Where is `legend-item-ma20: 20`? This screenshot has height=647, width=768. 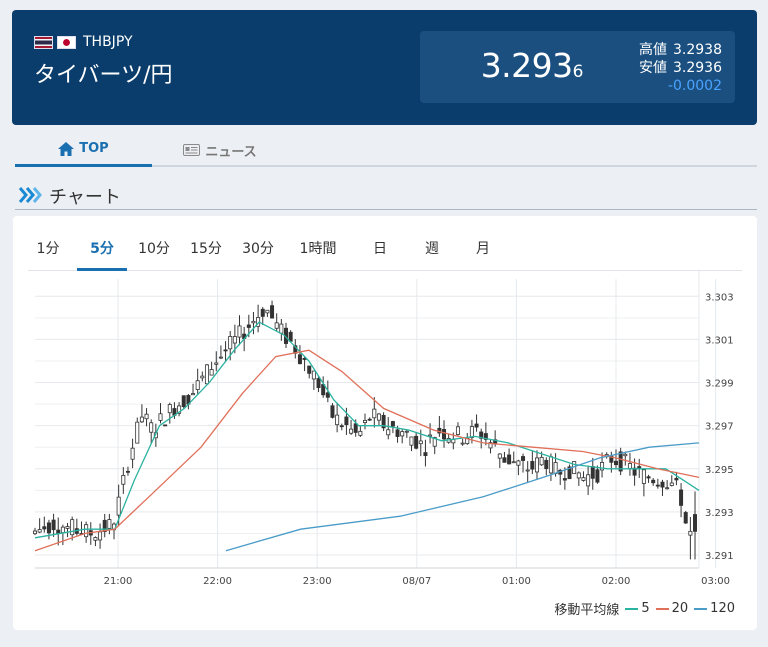
legend-item-ma20: 20 is located at coordinates (672, 608).